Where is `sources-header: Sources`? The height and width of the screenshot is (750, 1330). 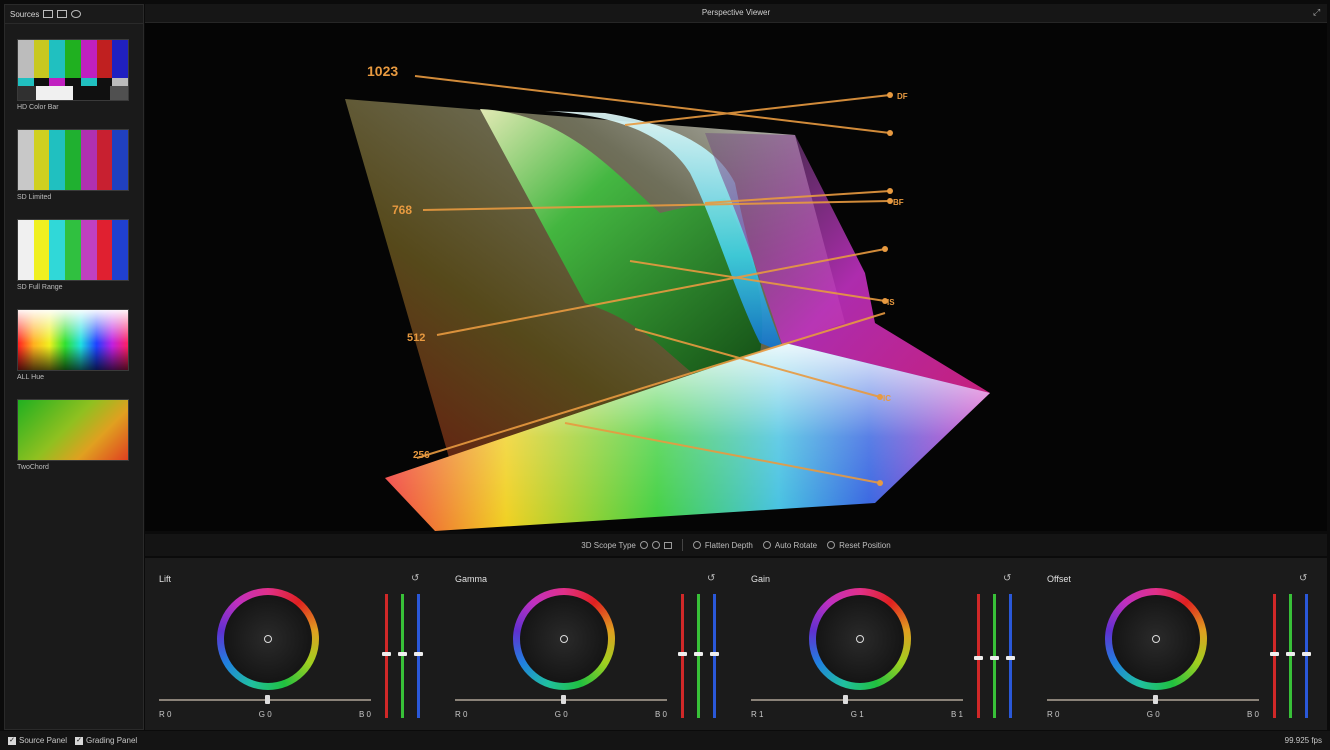 sources-header: Sources is located at coordinates (74, 14).